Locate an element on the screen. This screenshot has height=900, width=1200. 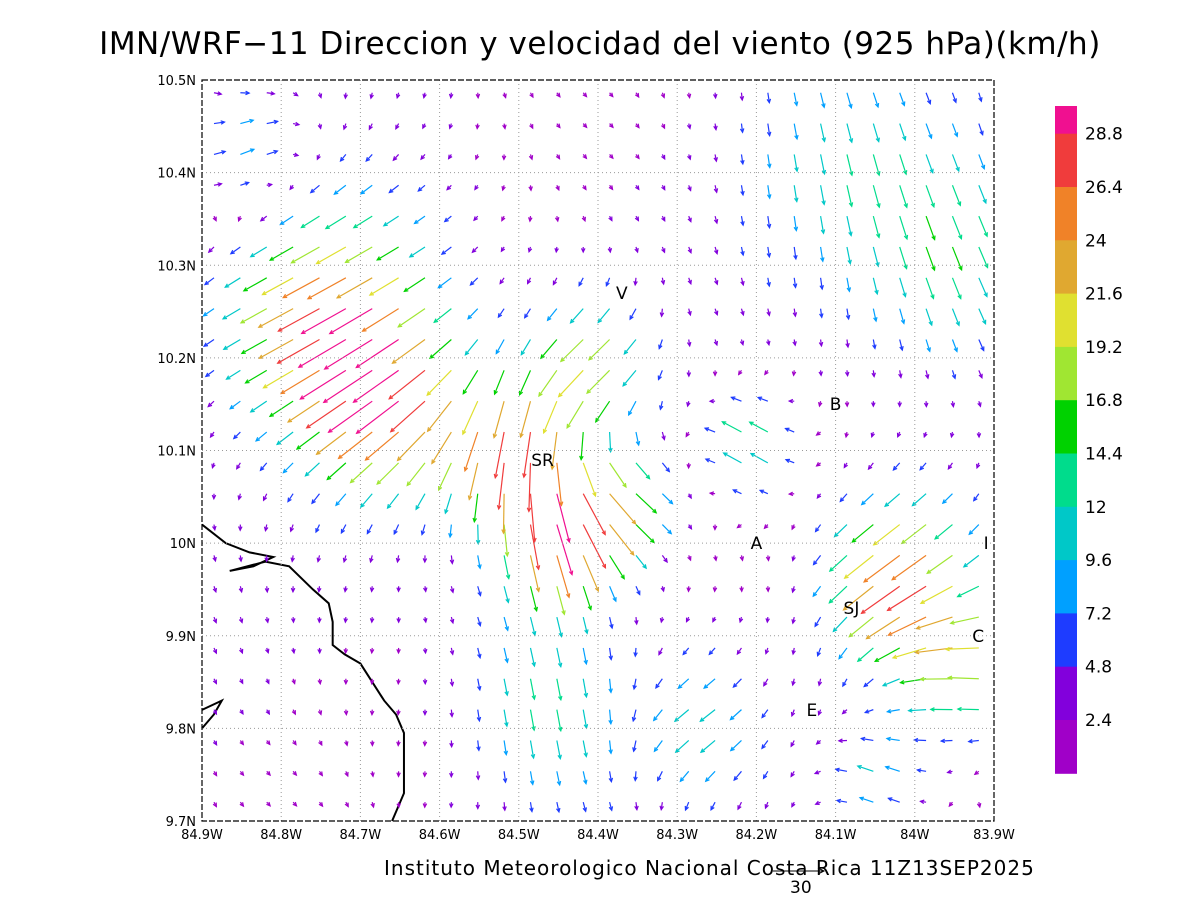
x-tick-label: 84.3W is located at coordinates (677, 835).